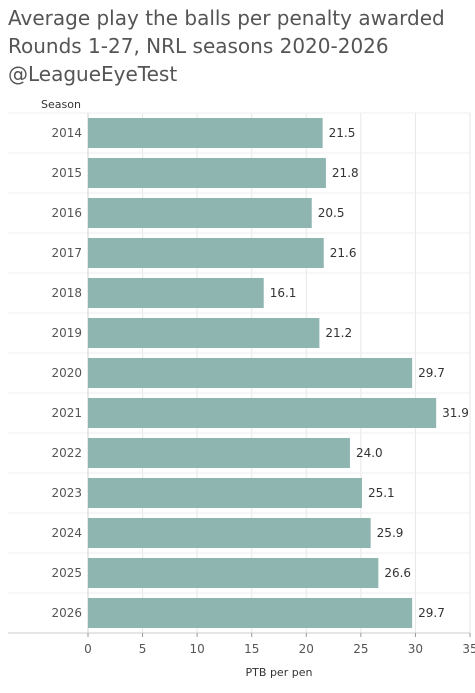  Describe the element at coordinates (279, 672) in the screenshot. I see `x-axis-label: PTB per pen` at that location.